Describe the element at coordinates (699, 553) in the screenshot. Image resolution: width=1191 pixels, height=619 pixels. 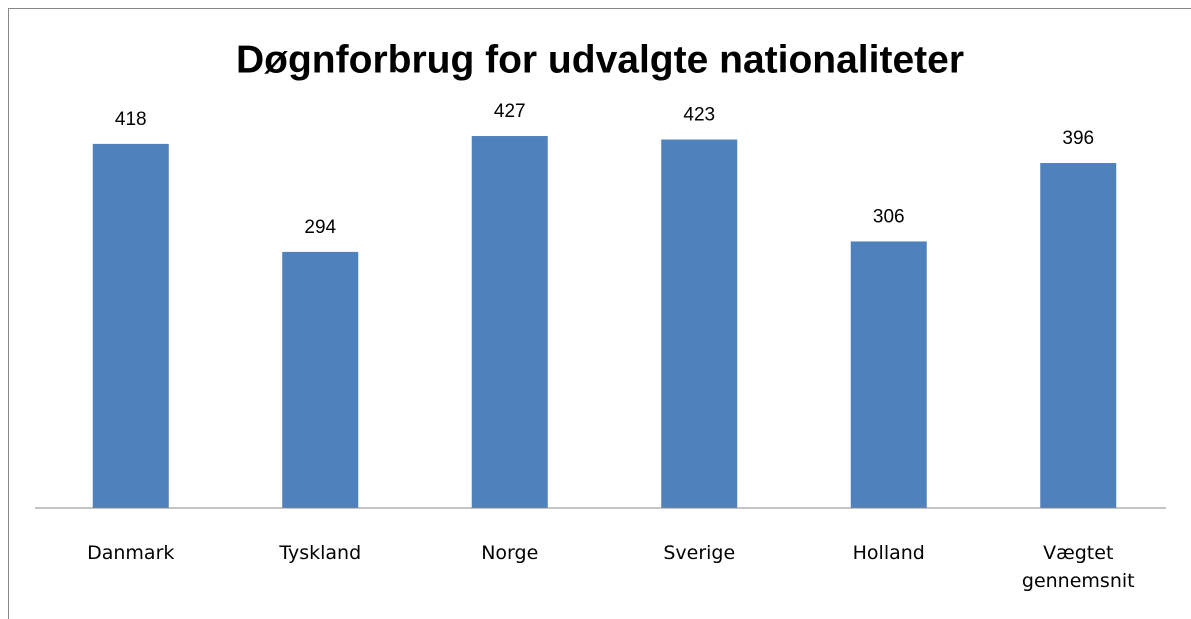
I see `x-tick-label: Sverige` at that location.